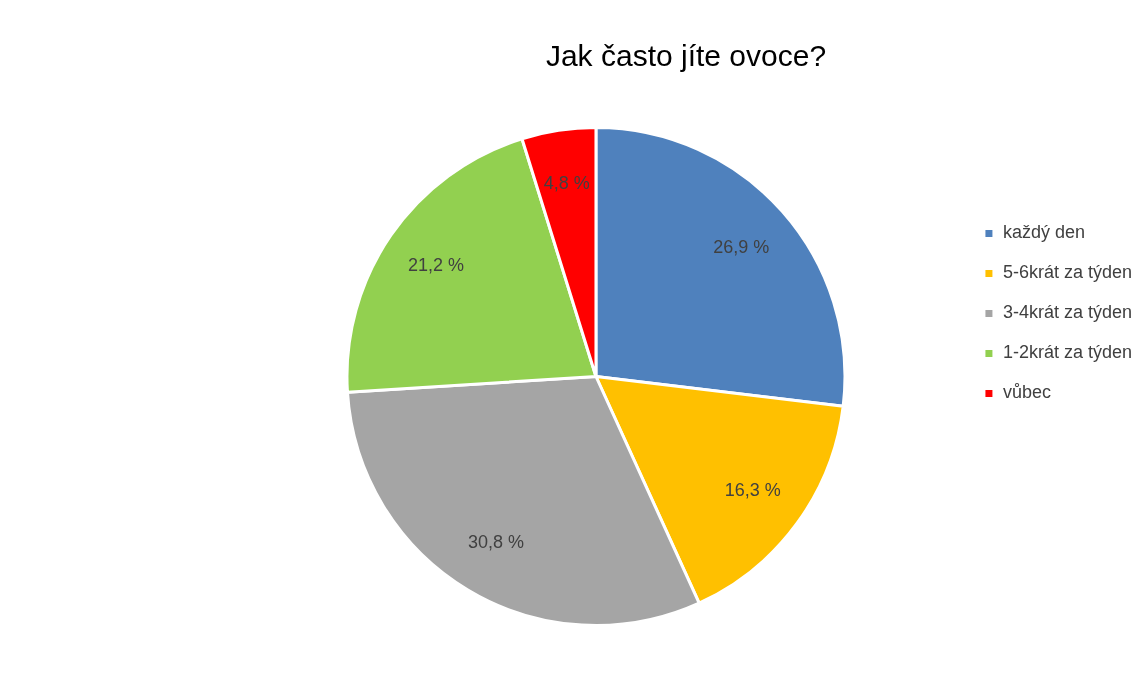 This screenshot has height=677, width=1147. What do you see at coordinates (496, 542) in the screenshot?
I see `data-label: 30,8 %` at bounding box center [496, 542].